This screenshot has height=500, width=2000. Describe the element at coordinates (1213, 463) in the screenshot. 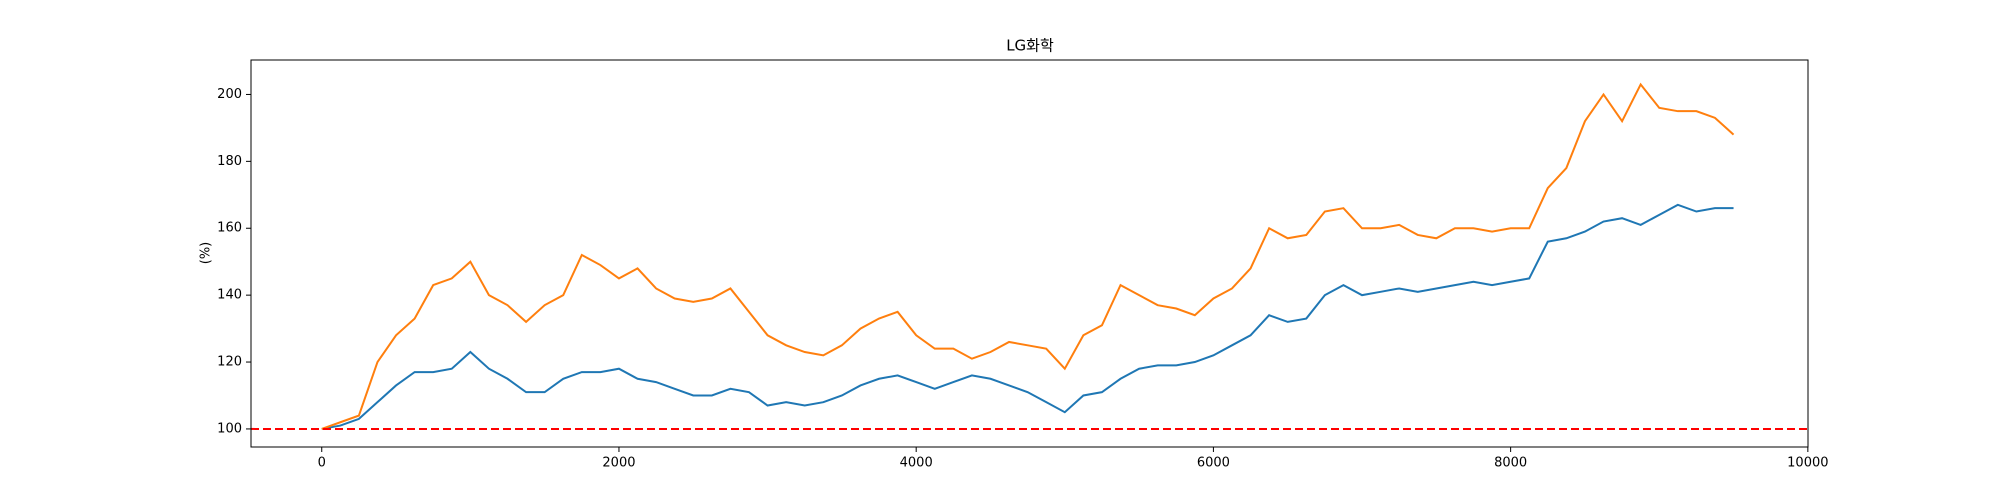

I see `x-tick-label: 6000` at that location.